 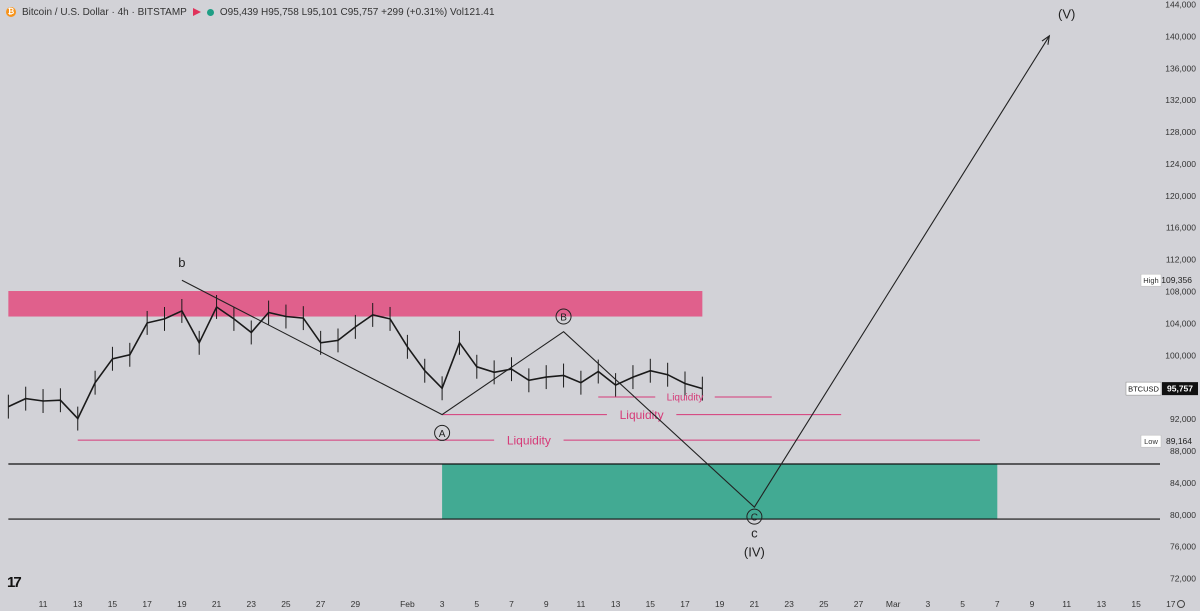 I want to click on last-symbol-tag, so click(x=1143, y=388).